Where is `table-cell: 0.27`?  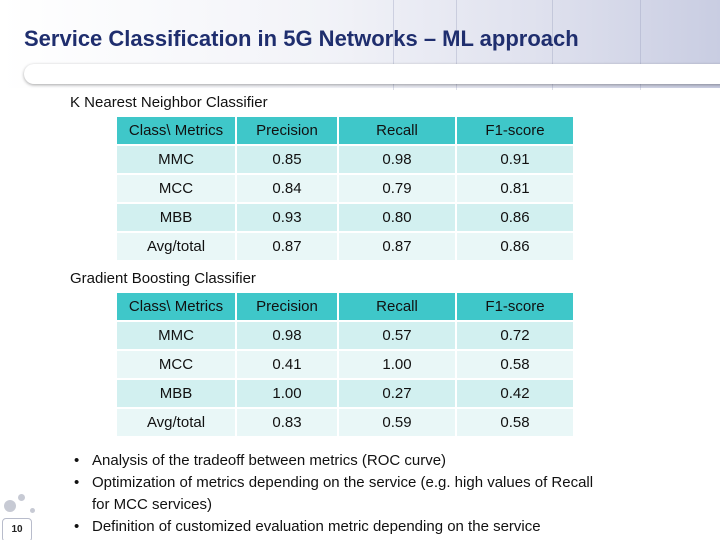 table-cell: 0.27 is located at coordinates (397, 393).